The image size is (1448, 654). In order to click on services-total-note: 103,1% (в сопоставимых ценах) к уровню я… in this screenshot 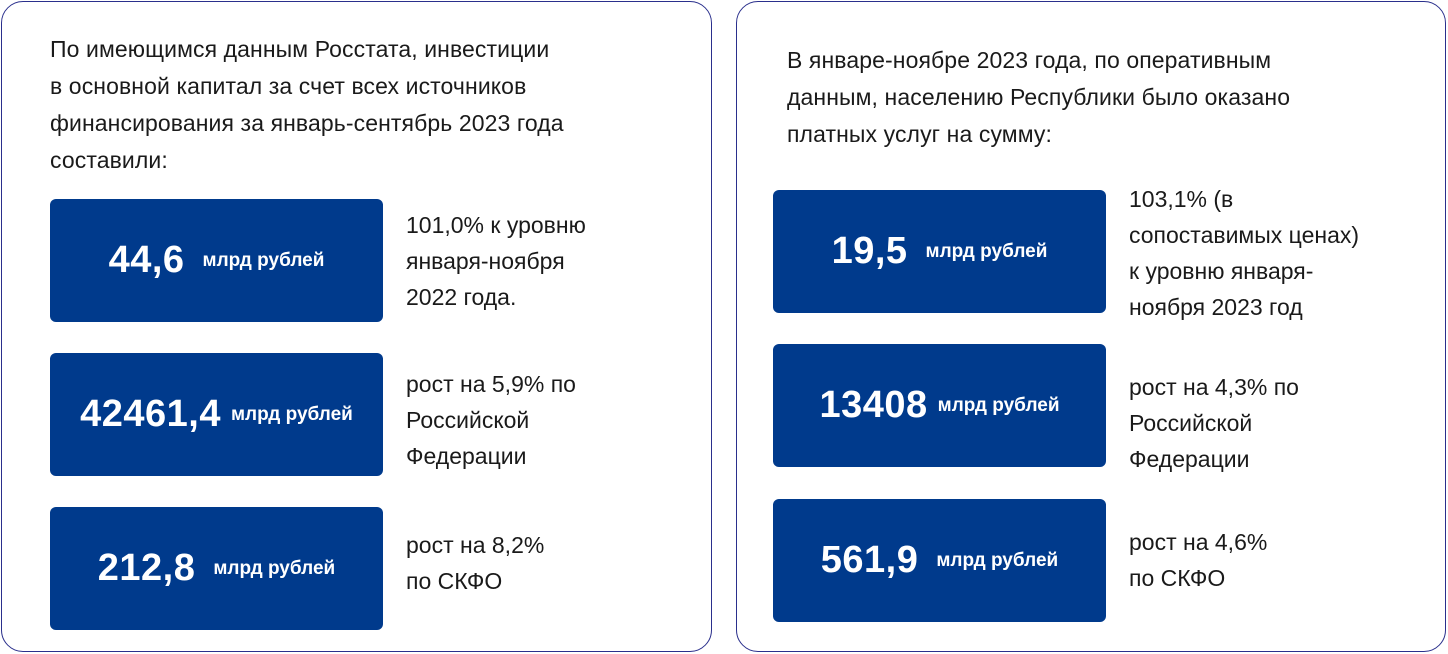, I will do `click(1244, 253)`.